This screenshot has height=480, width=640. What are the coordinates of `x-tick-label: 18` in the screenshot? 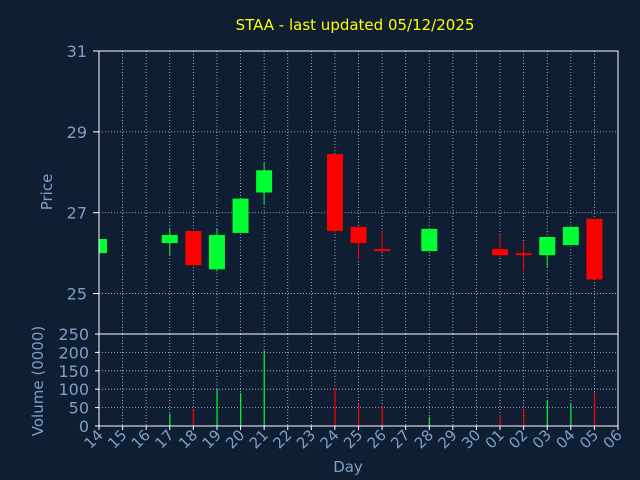 It's located at (188, 439).